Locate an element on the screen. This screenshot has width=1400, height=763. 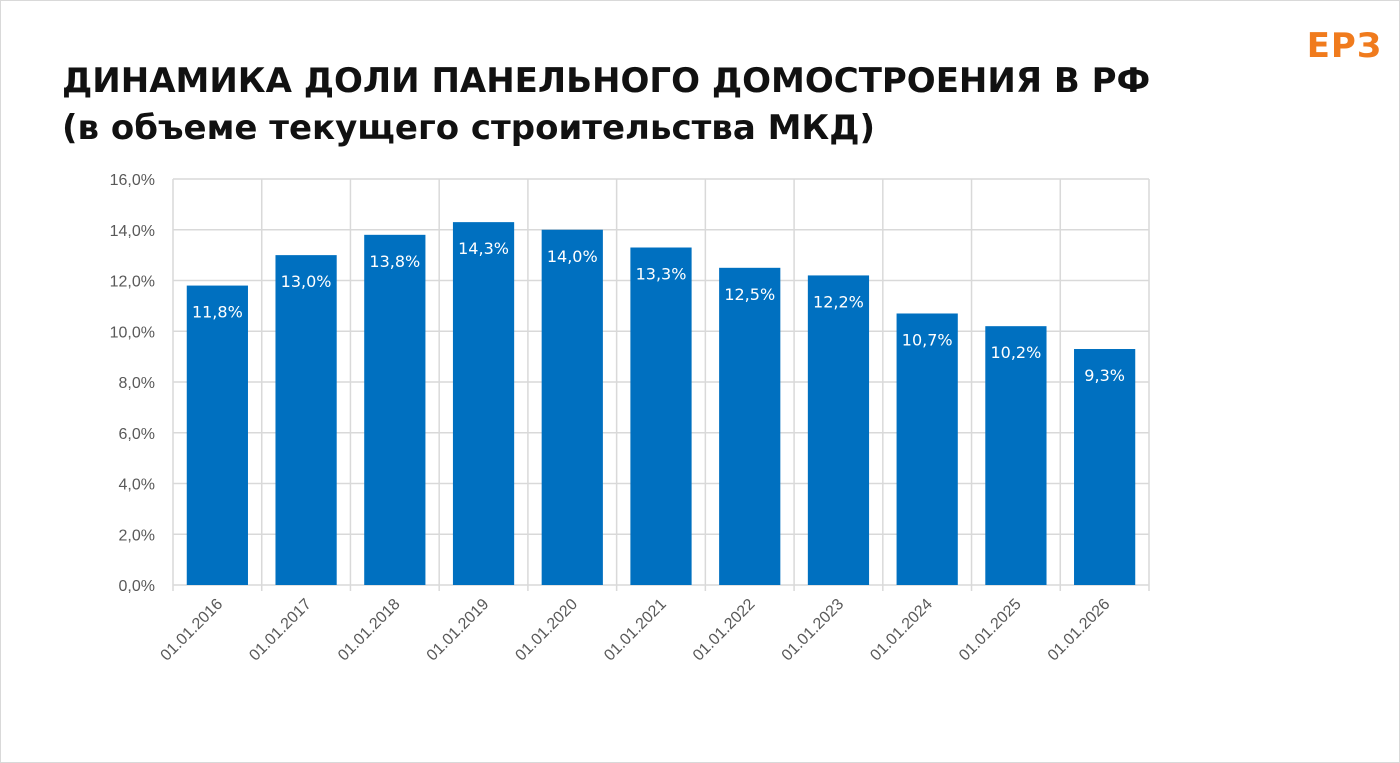
y-tick-label: 6,0% is located at coordinates (137, 434).